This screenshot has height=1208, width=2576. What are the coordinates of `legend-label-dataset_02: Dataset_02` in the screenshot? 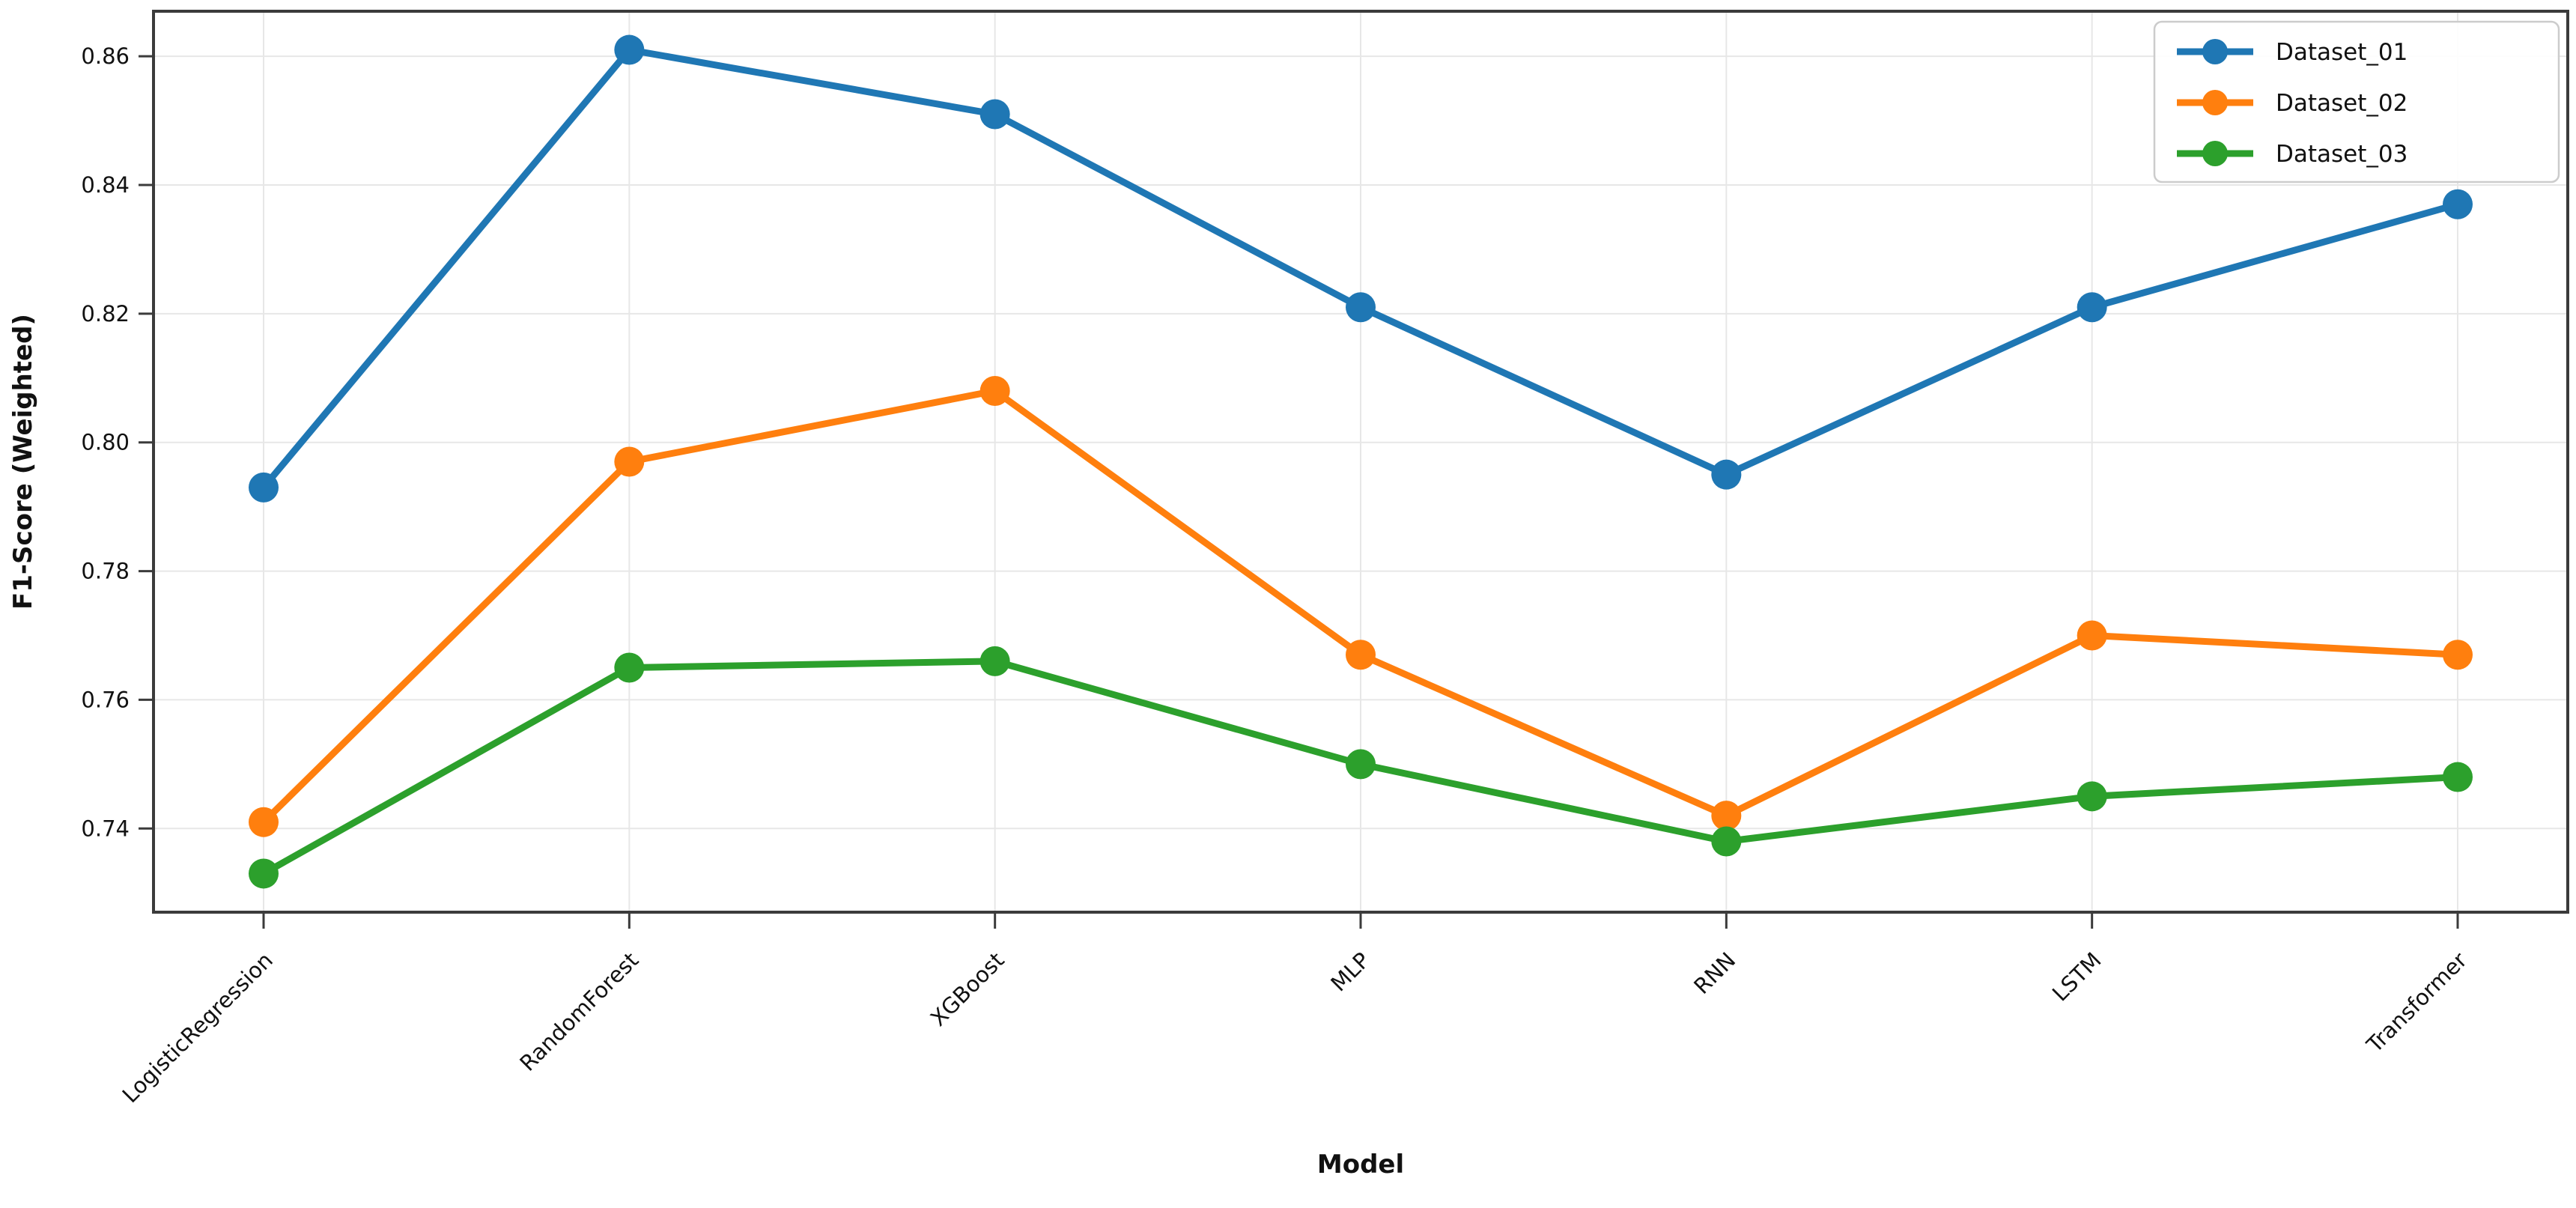 It's located at (2342, 103).